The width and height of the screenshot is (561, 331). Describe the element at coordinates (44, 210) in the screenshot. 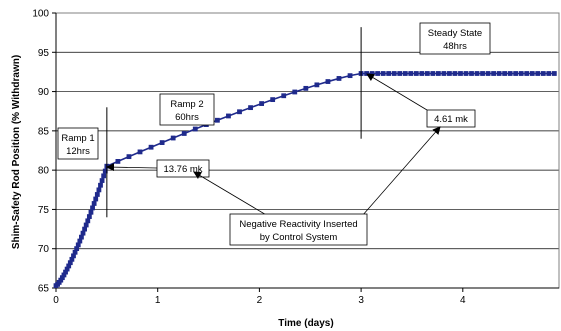

I see `y-tick-label-75: 75` at that location.